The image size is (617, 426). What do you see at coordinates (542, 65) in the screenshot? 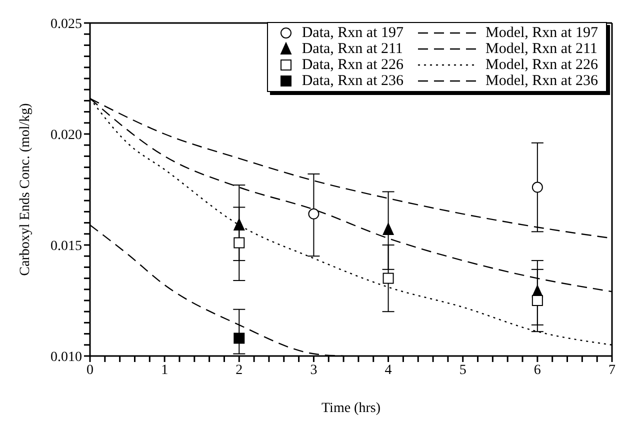
I see `legend-label: Model, Rxn at 226` at bounding box center [542, 65].